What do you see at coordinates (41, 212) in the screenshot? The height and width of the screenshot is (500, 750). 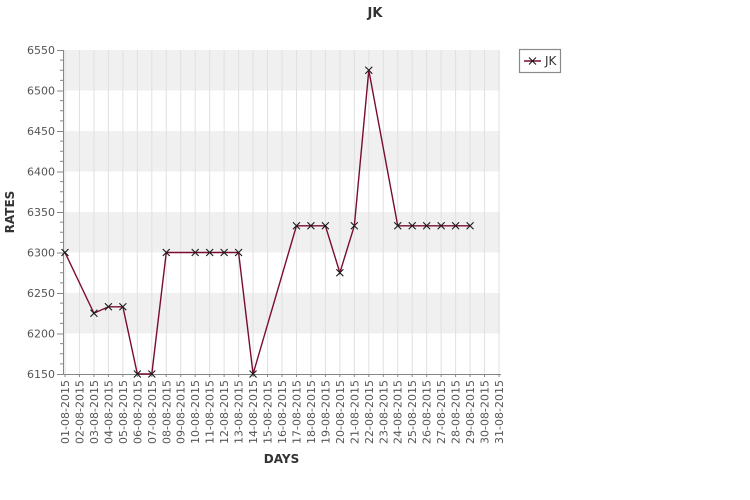 I see `y-tick-label: 6350` at bounding box center [41, 212].